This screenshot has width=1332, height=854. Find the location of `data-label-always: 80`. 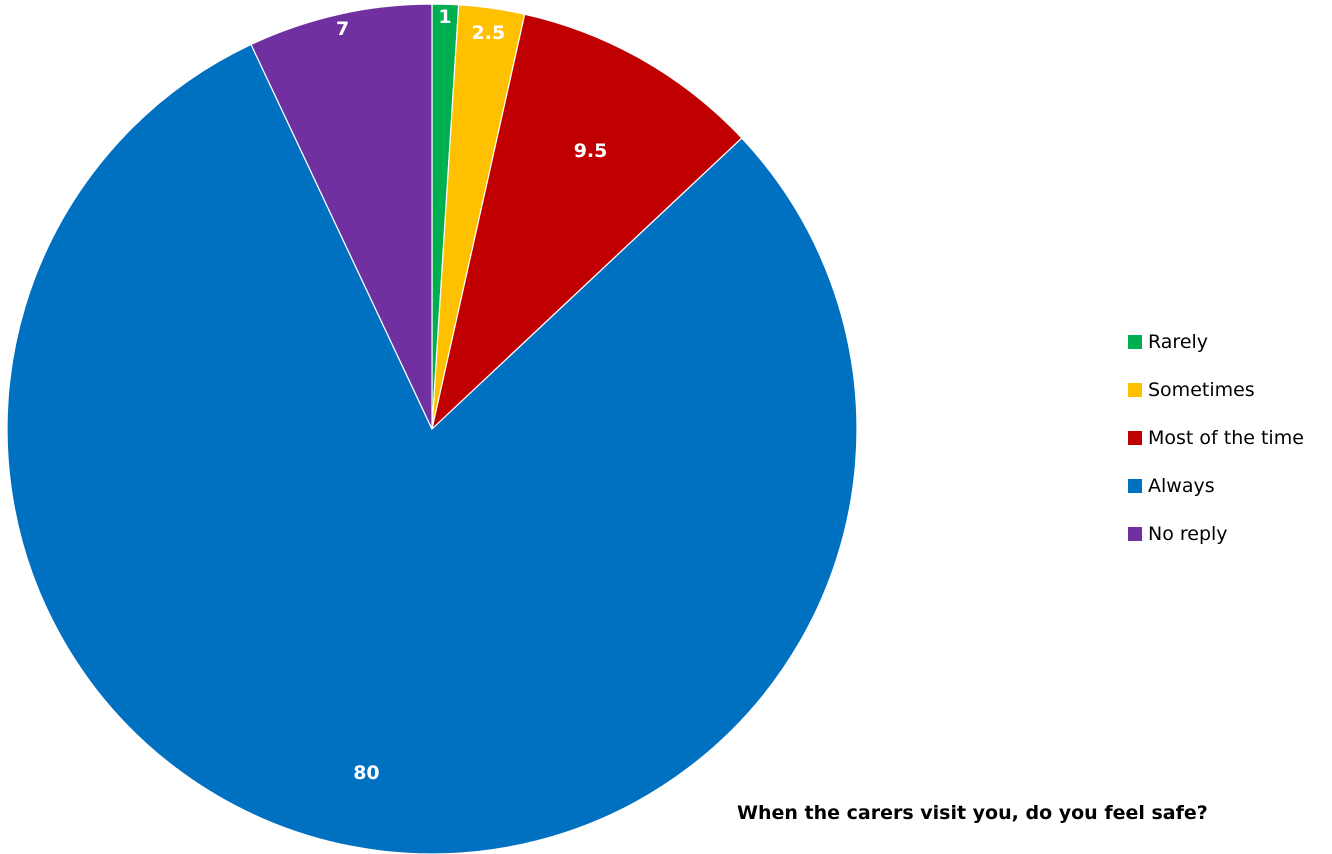

data-label-always: 80 is located at coordinates (366, 773).